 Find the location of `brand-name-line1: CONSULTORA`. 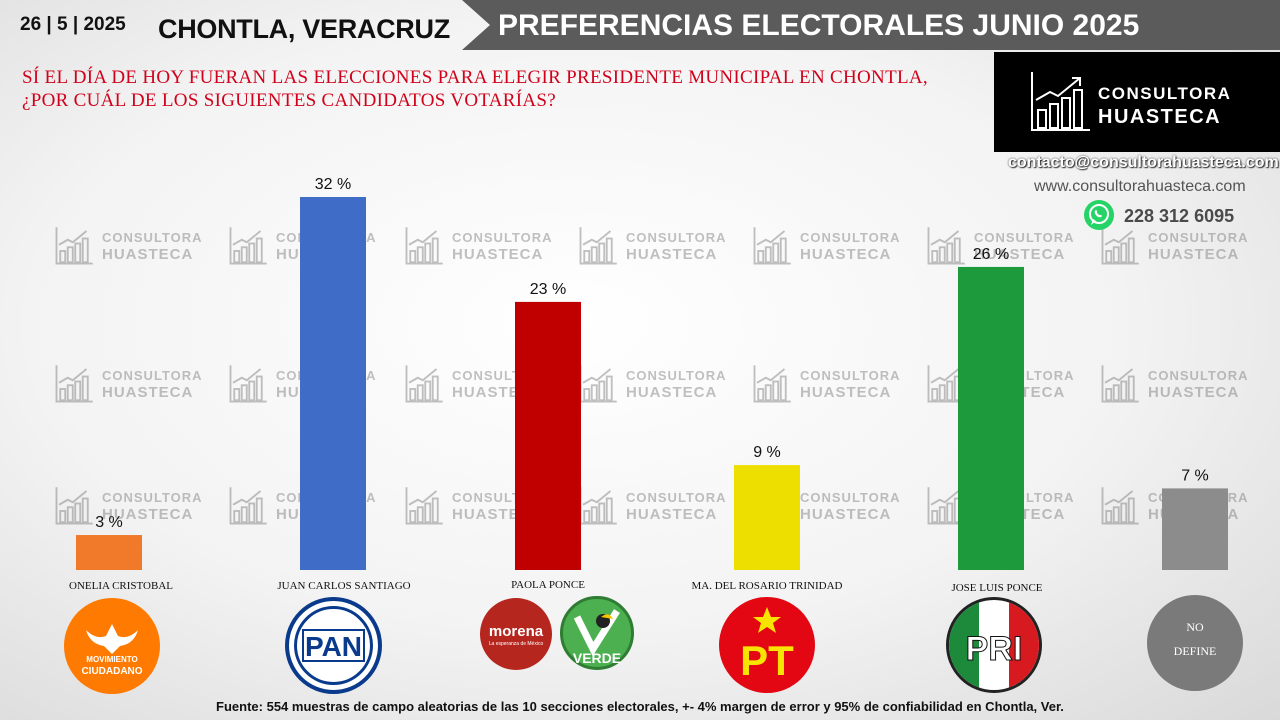

brand-name-line1: CONSULTORA is located at coordinates (1165, 93).